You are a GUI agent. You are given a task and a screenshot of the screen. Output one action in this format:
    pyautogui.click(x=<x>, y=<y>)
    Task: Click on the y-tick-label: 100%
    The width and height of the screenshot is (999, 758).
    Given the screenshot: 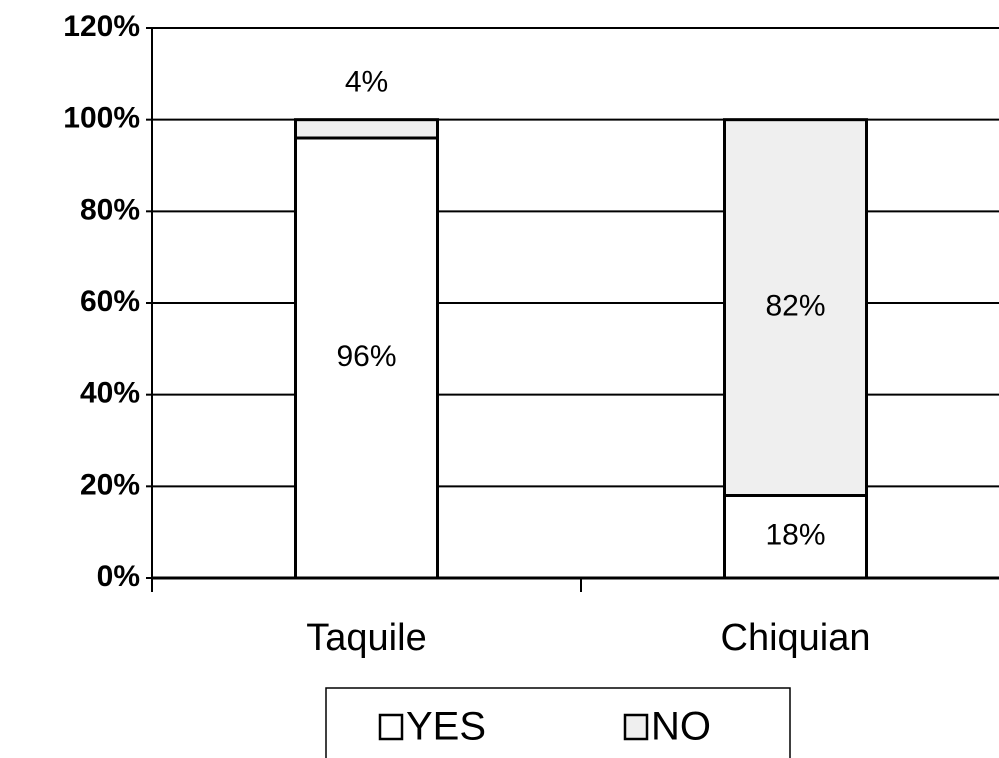 What is the action you would take?
    pyautogui.click(x=101, y=118)
    